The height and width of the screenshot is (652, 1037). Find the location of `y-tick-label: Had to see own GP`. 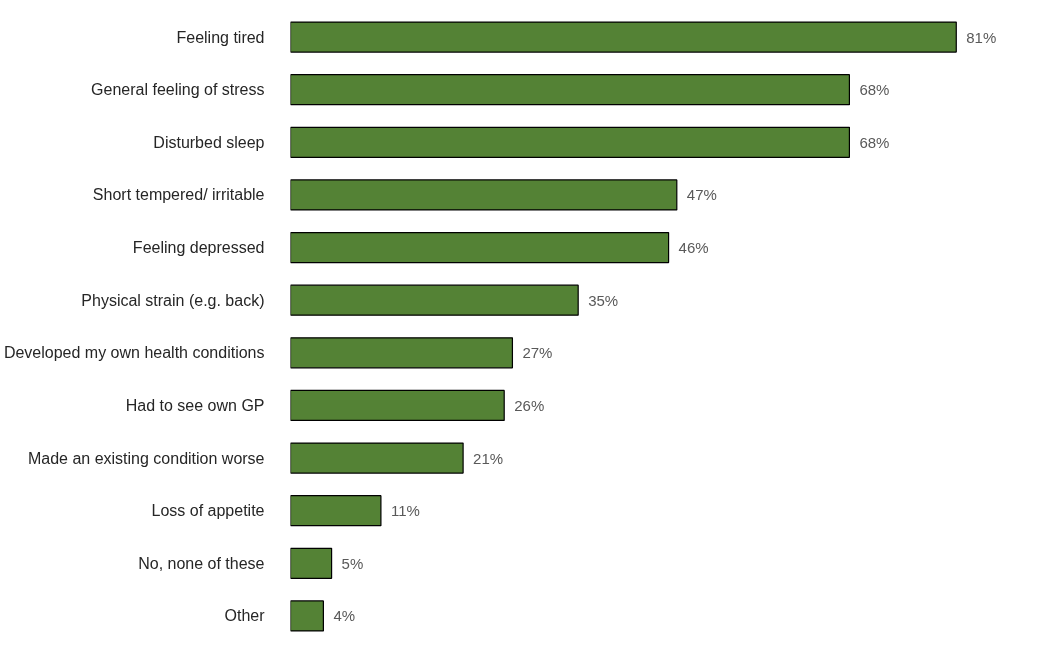

y-tick-label: Had to see own GP is located at coordinates (195, 405).